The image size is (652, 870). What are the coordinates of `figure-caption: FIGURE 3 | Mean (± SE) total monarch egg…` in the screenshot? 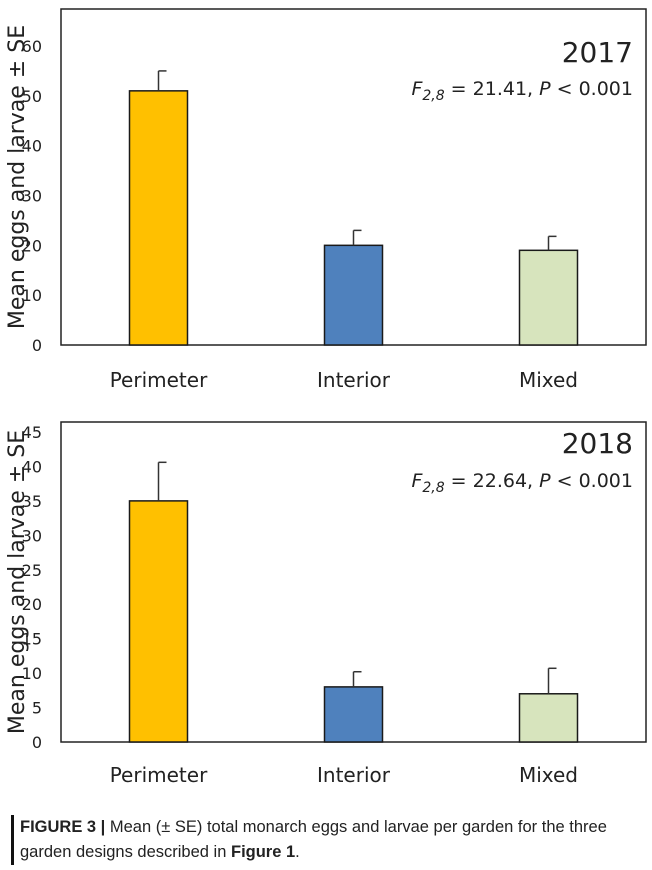 It's located at (330, 840).